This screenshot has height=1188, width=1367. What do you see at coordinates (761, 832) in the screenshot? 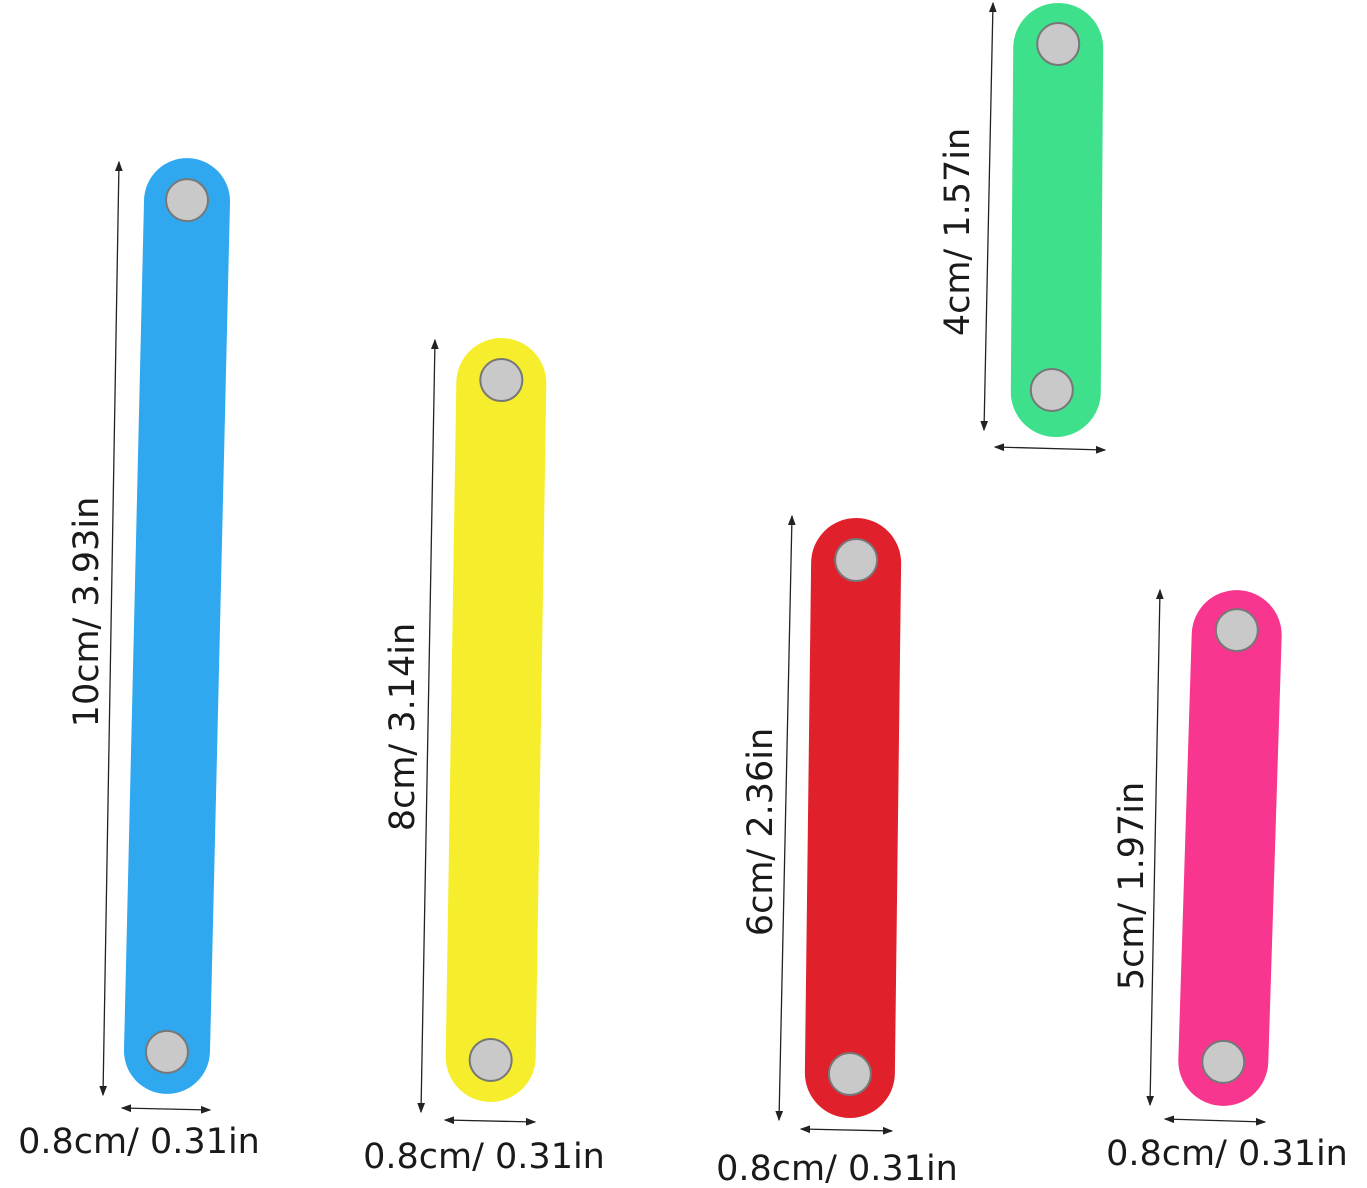
I see `length-label: 6cm/ 2.36in` at bounding box center [761, 832].